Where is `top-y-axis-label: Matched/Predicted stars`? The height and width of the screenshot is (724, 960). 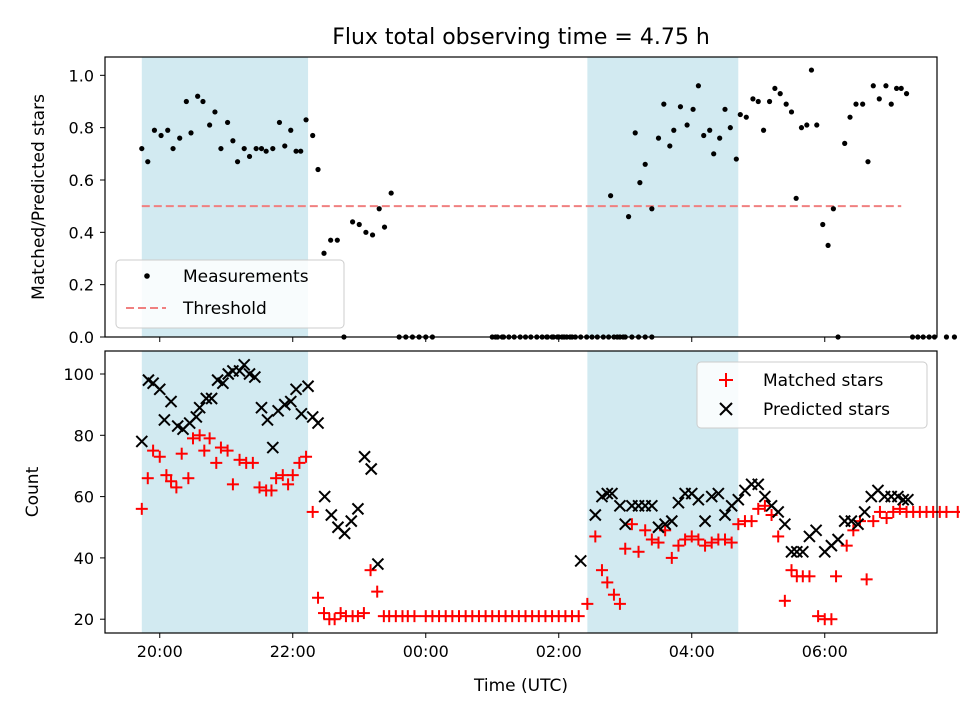
top-y-axis-label: Matched/Predicted stars is located at coordinates (39, 197).